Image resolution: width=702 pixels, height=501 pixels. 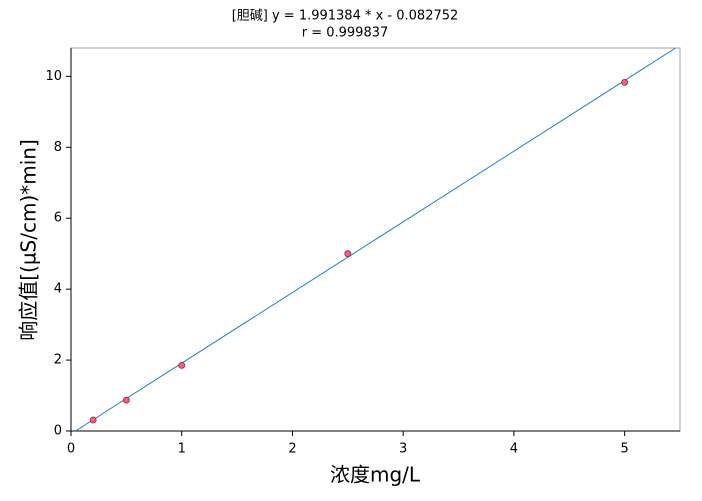 What do you see at coordinates (345, 33) in the screenshot?
I see `chart-subtitle: r = 0.999837` at bounding box center [345, 33].